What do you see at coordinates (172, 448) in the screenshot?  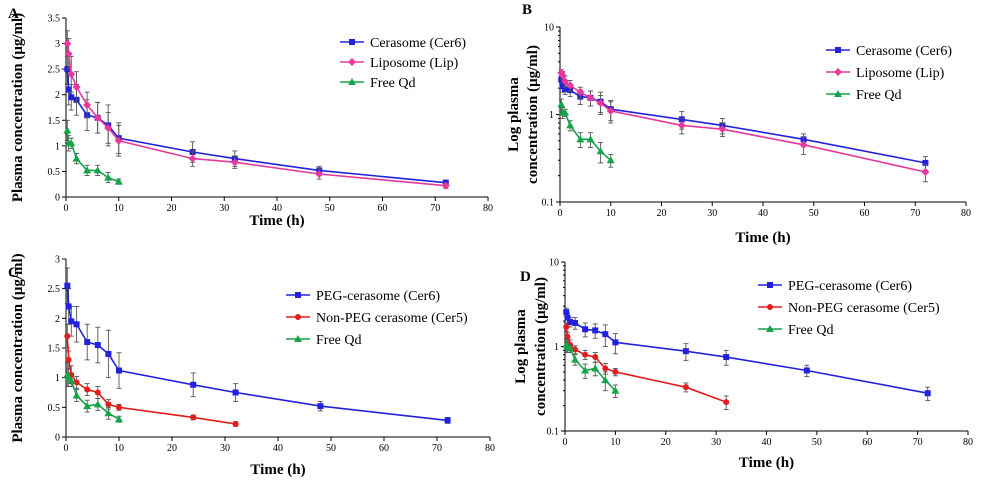 I see `x-tick-label: 20` at bounding box center [172, 448].